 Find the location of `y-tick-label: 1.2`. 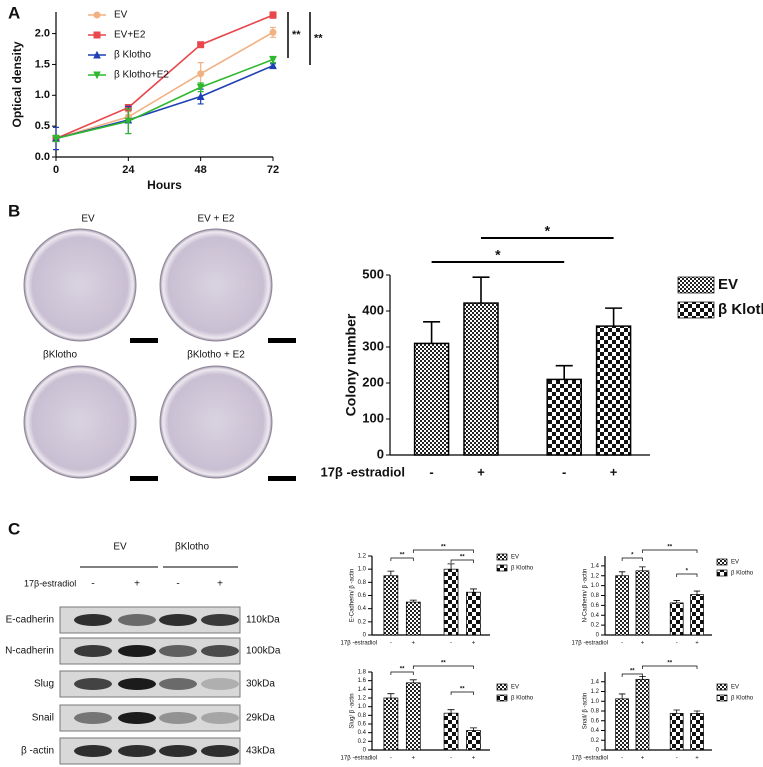

y-tick-label: 1.2 is located at coordinates (595, 692).